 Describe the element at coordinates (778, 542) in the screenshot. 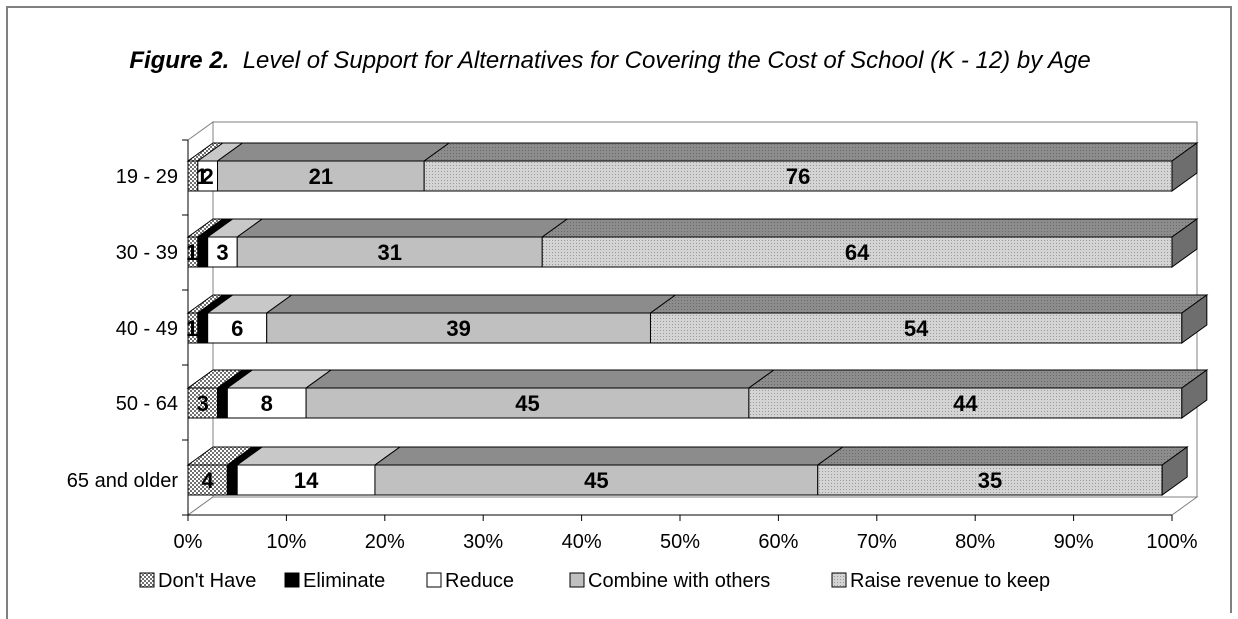

I see `x-tick-label-6: 60%` at that location.